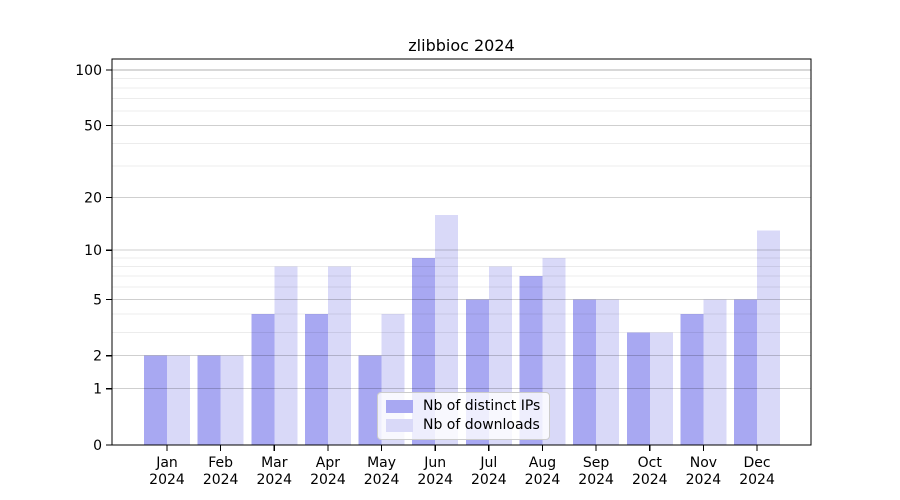 Image resolution: width=900 pixels, height=500 pixels. Describe the element at coordinates (661, 388) in the screenshot. I see `bar-downloads-oct` at that location.